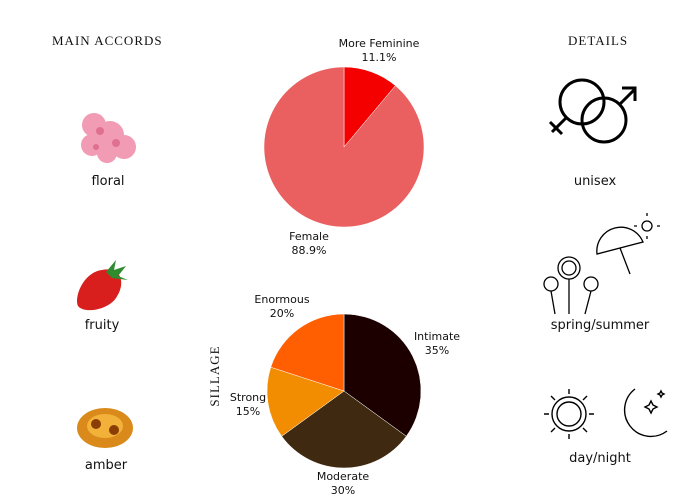 The width and height of the screenshot is (700, 500). What do you see at coordinates (382, 375) in the screenshot?
I see `pie2-slice-intimate` at bounding box center [382, 375].